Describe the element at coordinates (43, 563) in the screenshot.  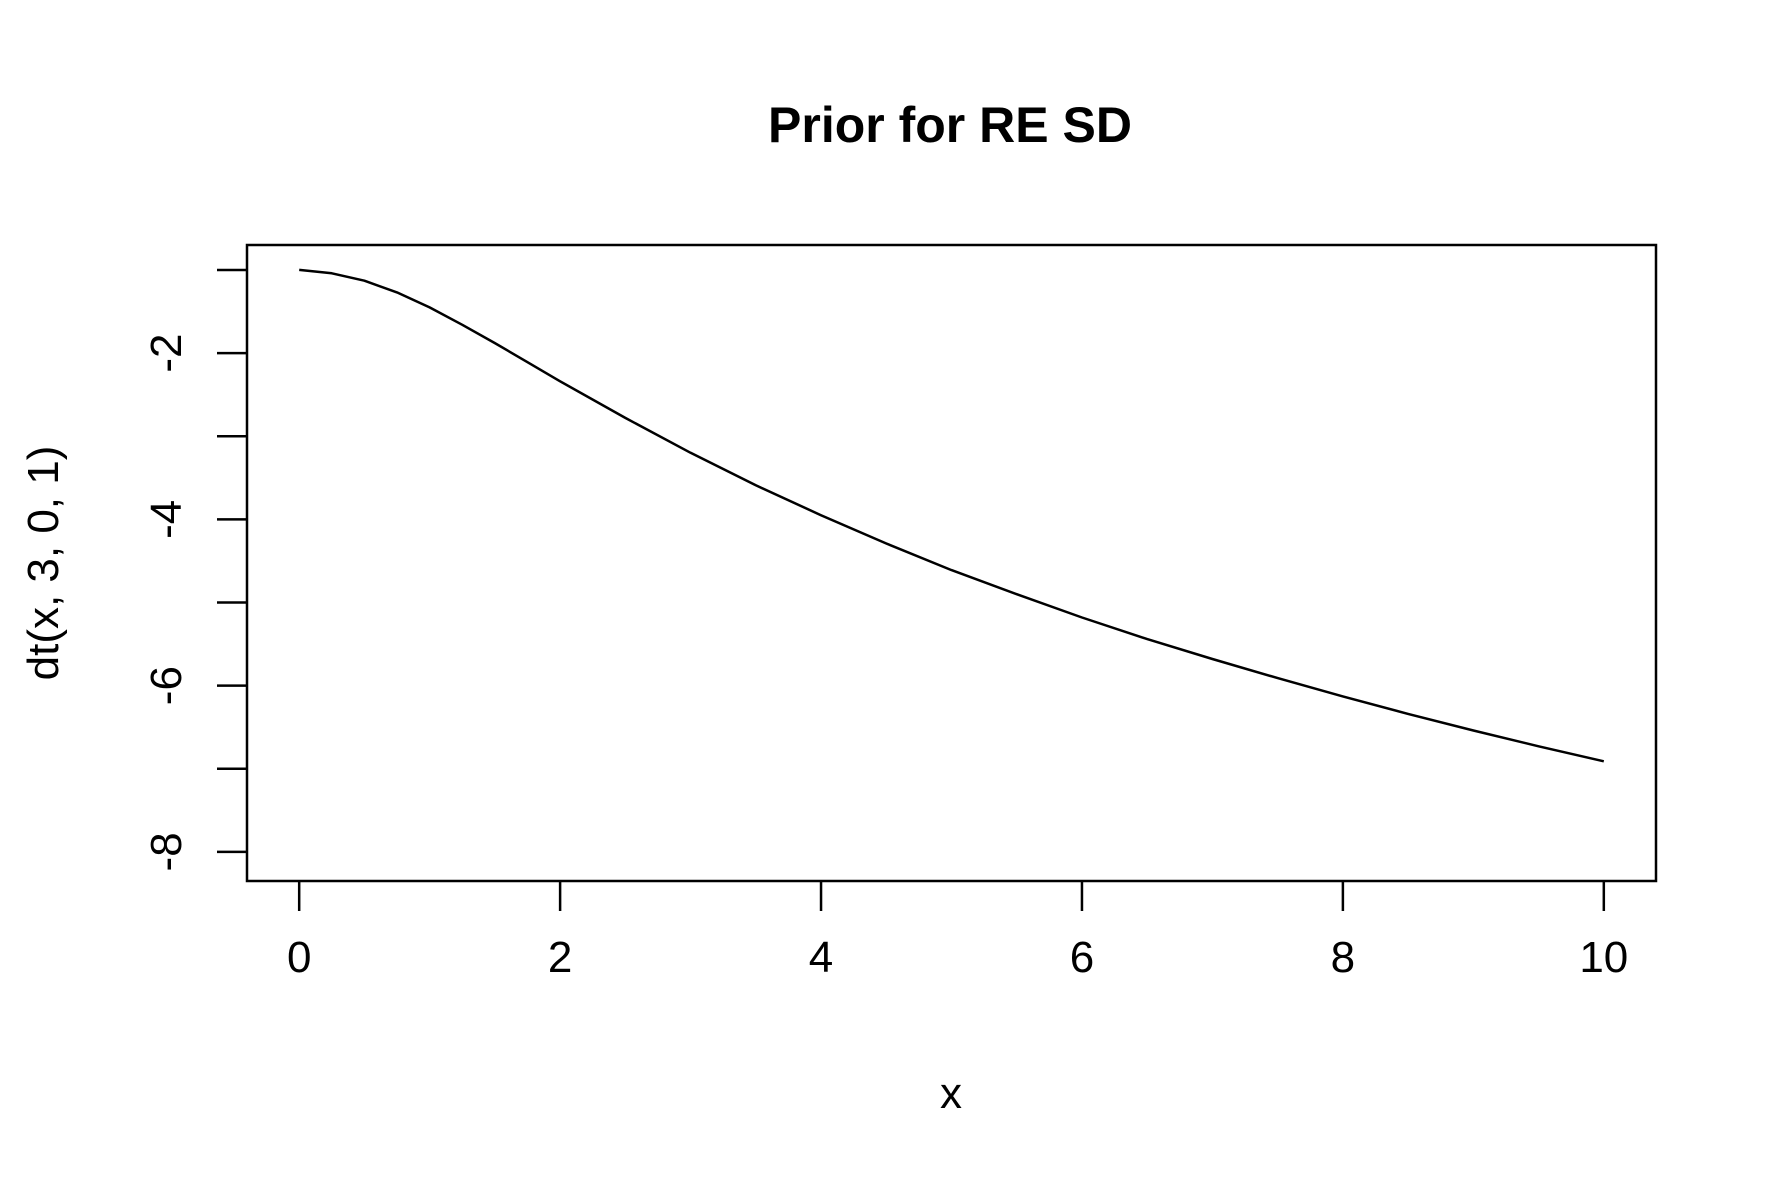
I see `y-axis-label: dt(x, 3, 0, 1)` at that location.